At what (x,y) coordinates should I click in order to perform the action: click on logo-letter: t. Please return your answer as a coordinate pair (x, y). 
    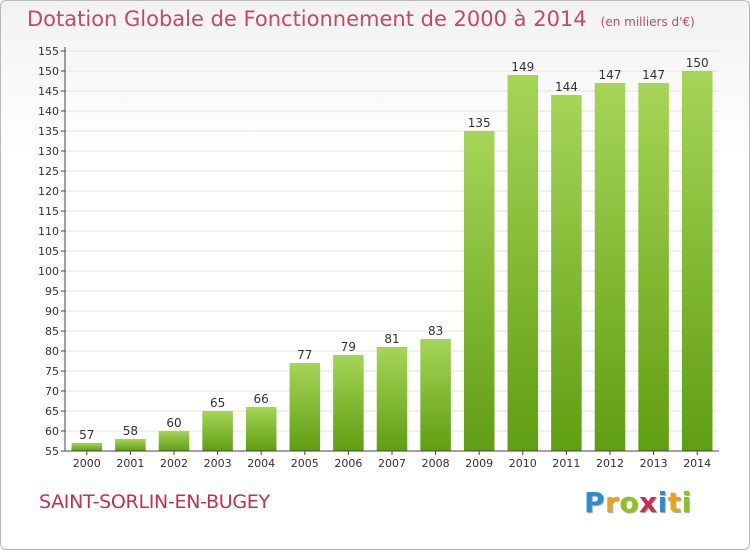
    Looking at the image, I should click on (674, 502).